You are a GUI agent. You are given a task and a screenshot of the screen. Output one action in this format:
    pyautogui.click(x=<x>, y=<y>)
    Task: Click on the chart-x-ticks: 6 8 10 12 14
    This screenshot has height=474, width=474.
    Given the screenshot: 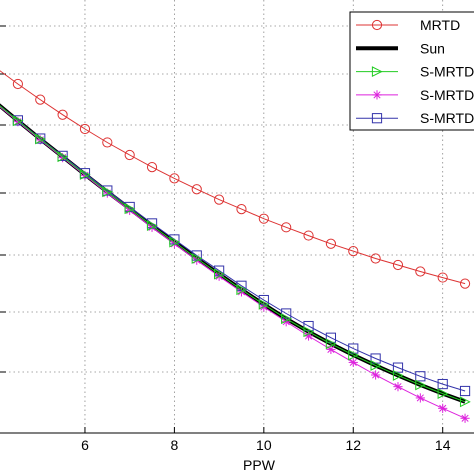 What is the action you would take?
    pyautogui.click(x=266, y=445)
    